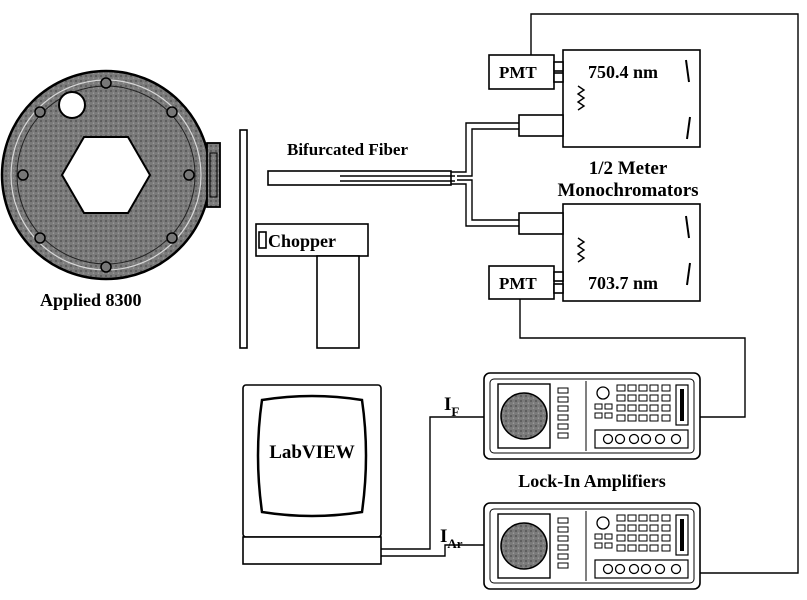 The width and height of the screenshot is (807, 600). I want to click on meter-bottom, so click(524, 546).